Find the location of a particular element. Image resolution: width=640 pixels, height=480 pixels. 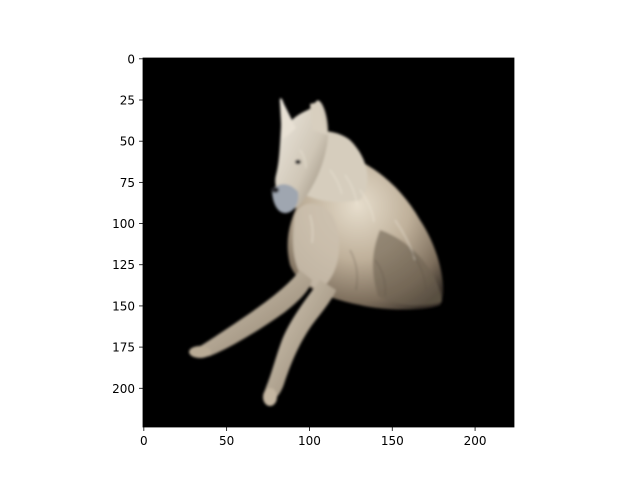

x-tick-label: 0 is located at coordinates (144, 441).